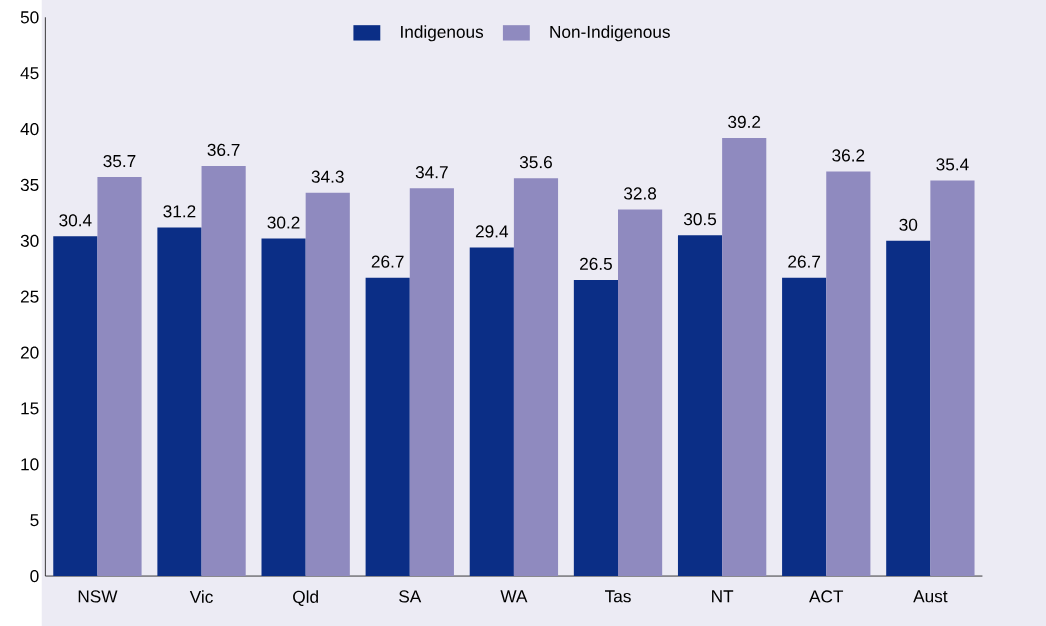 The height and width of the screenshot is (626, 1046). I want to click on y-tick-label: 20, so click(29, 352).